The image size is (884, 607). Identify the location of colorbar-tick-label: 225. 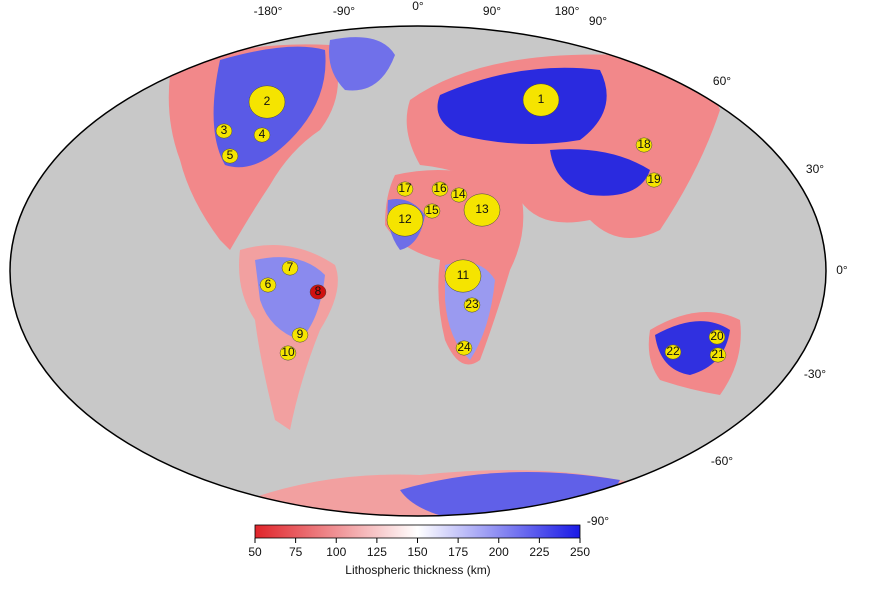
(539, 552).